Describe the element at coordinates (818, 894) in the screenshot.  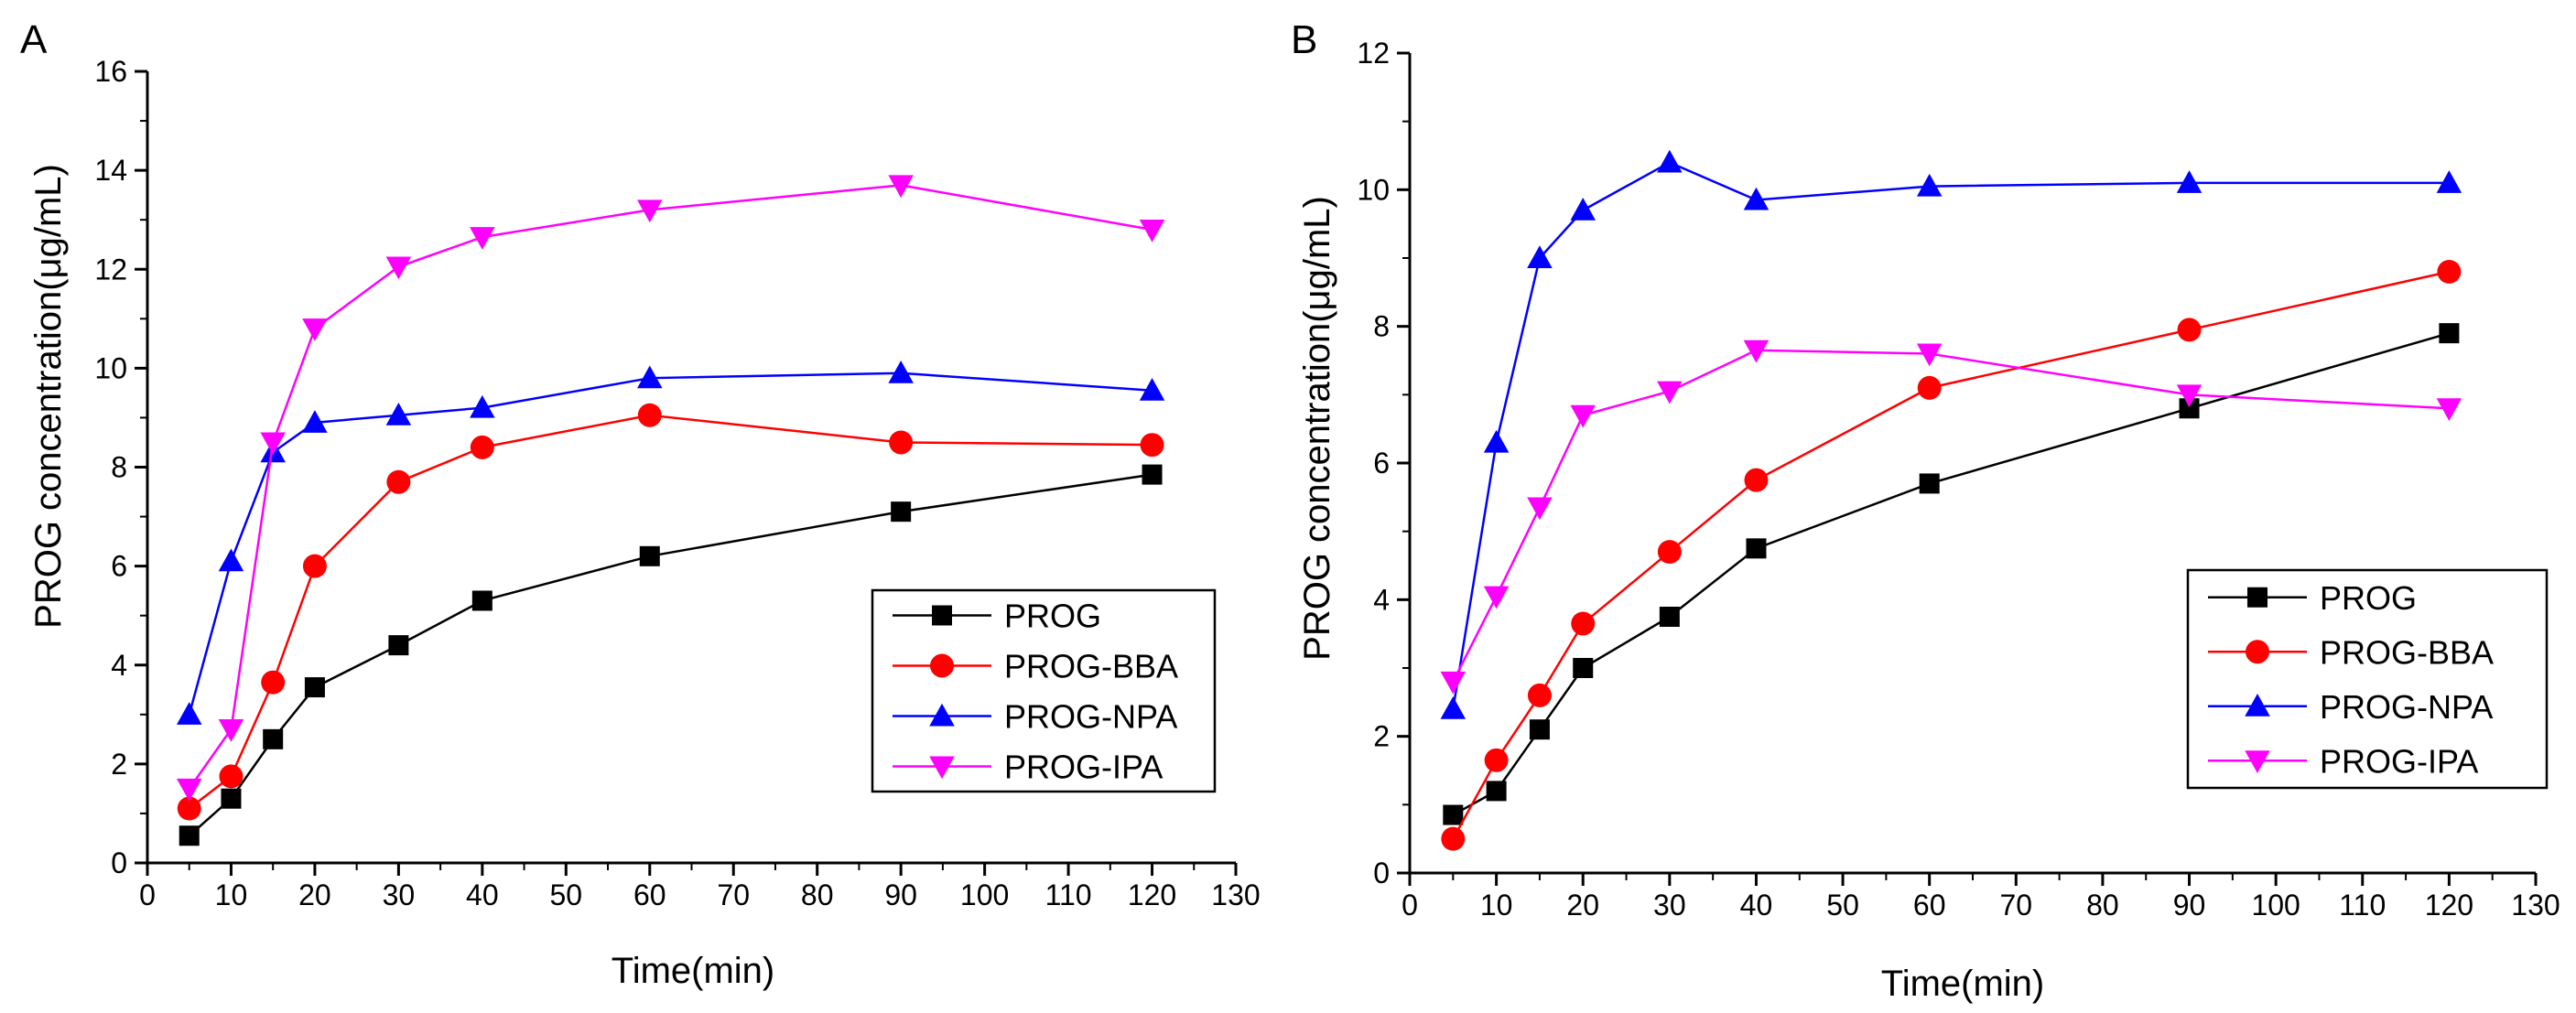
I see `x-tick-label-a: 80` at that location.